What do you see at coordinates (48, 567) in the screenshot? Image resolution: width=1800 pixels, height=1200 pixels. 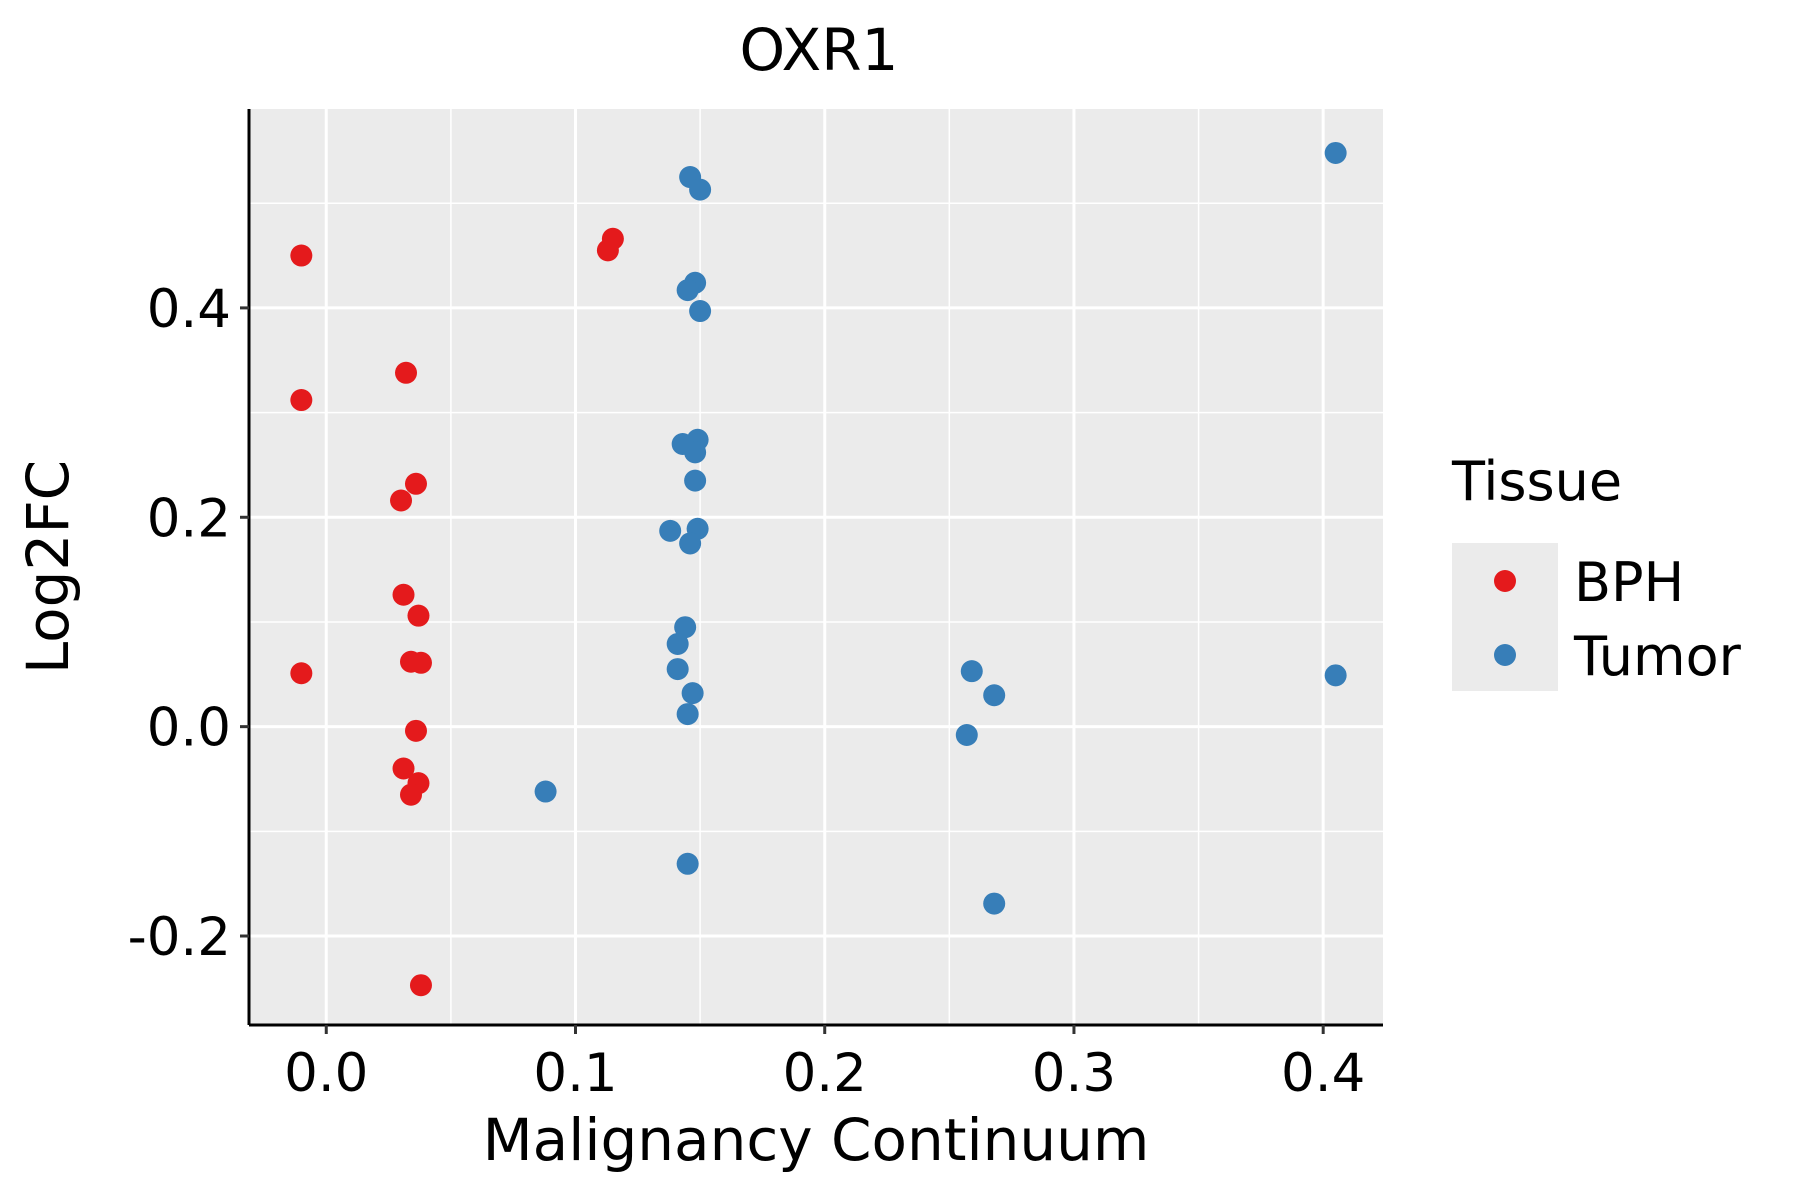 I see `y-axis-title: Log2FC` at bounding box center [48, 567].